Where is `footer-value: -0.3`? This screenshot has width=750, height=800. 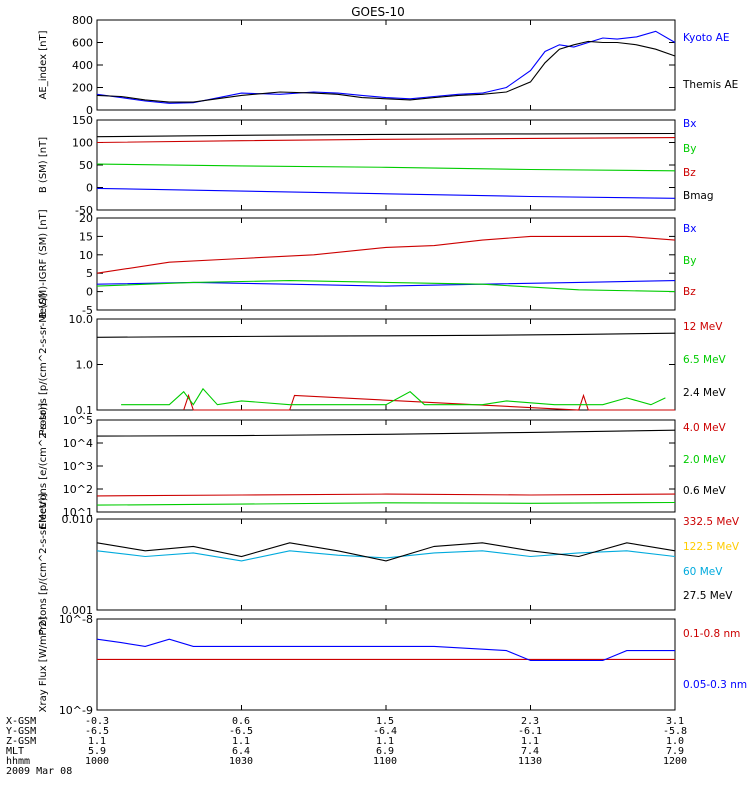 footer-value: -0.3 is located at coordinates (97, 721).